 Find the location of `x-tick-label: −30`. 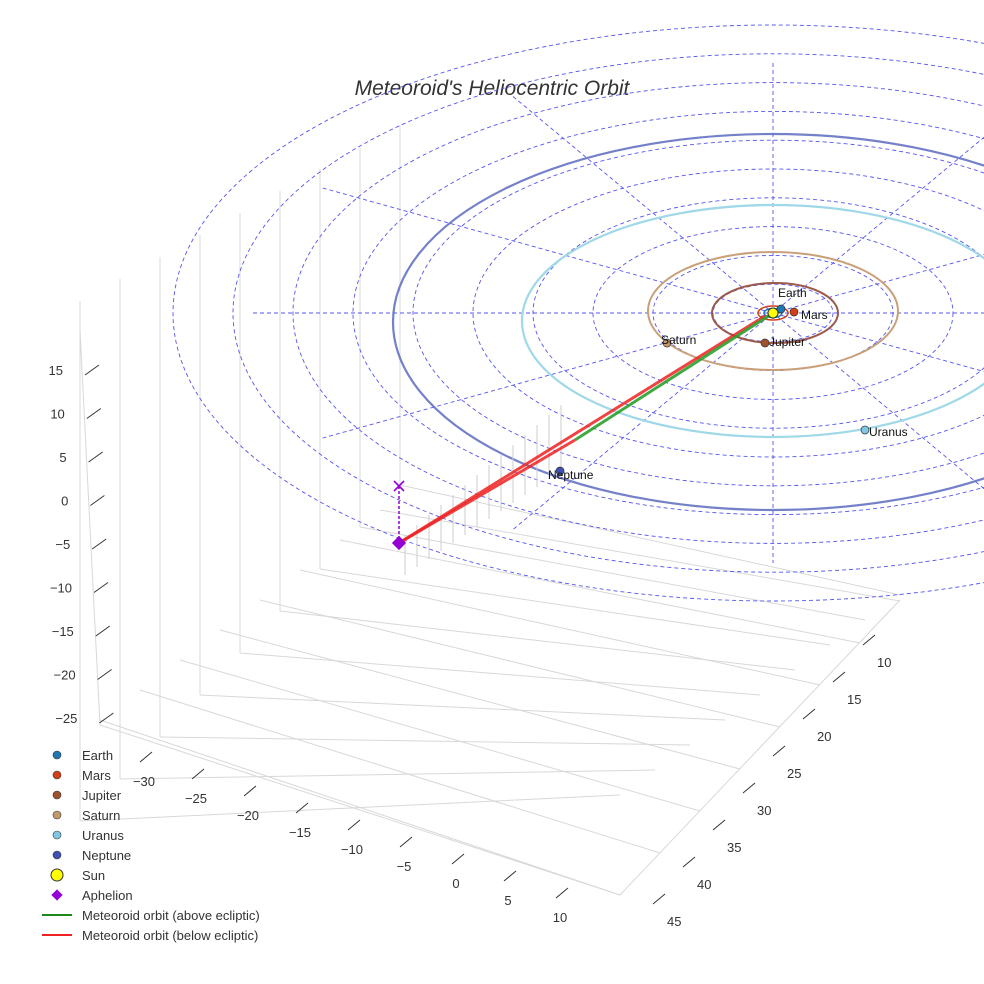

x-tick-label: −30 is located at coordinates (144, 781).